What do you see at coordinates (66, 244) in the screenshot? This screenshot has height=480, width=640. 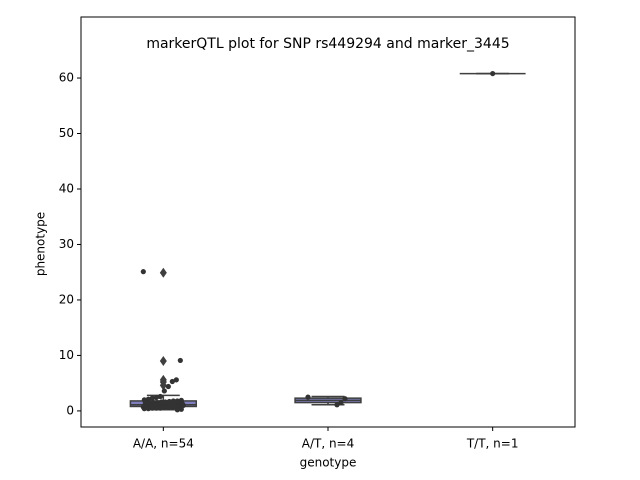 I see `y-tick-label: 30` at bounding box center [66, 244].